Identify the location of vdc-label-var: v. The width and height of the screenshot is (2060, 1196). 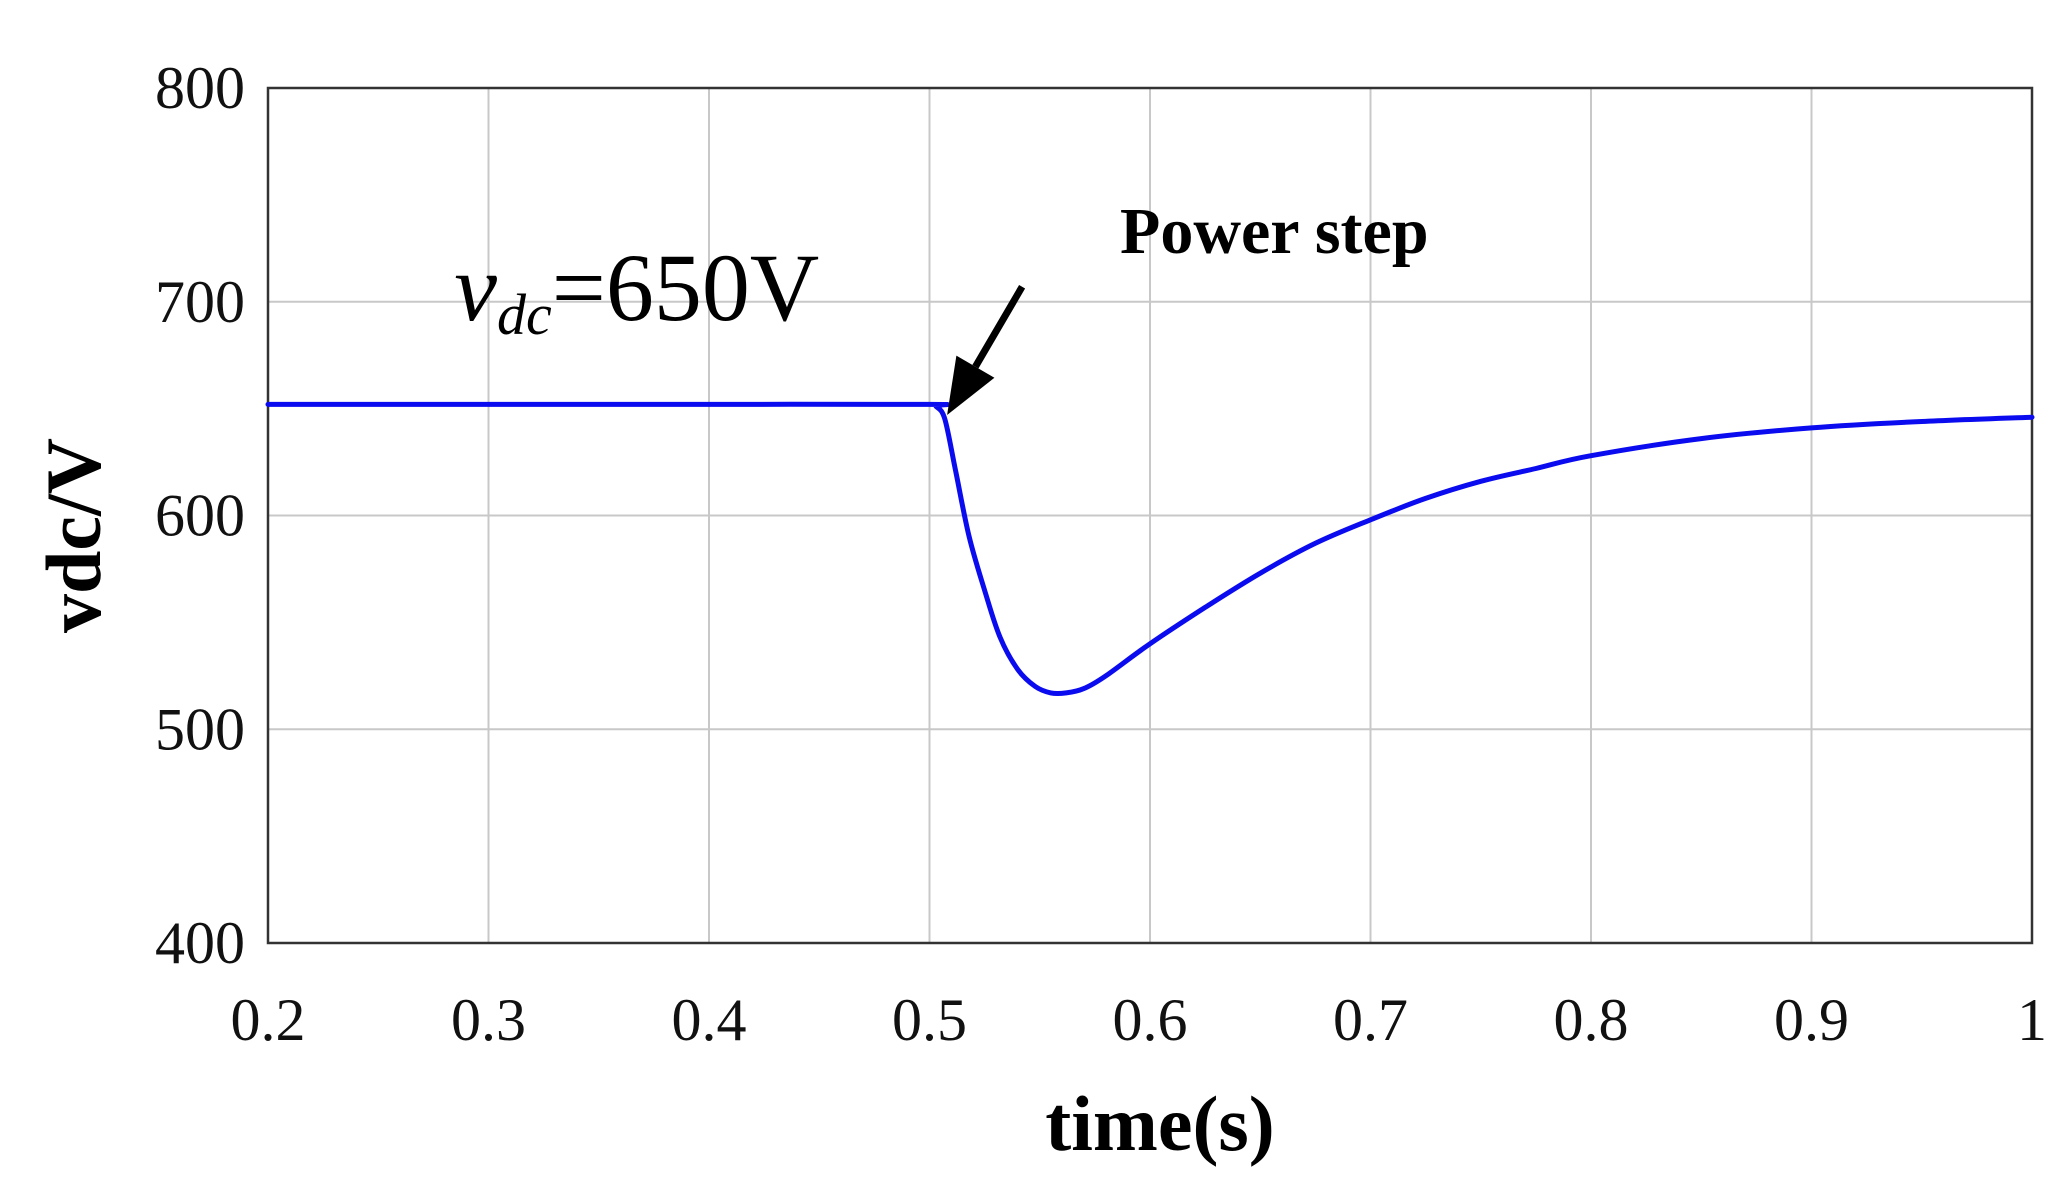
(475, 287).